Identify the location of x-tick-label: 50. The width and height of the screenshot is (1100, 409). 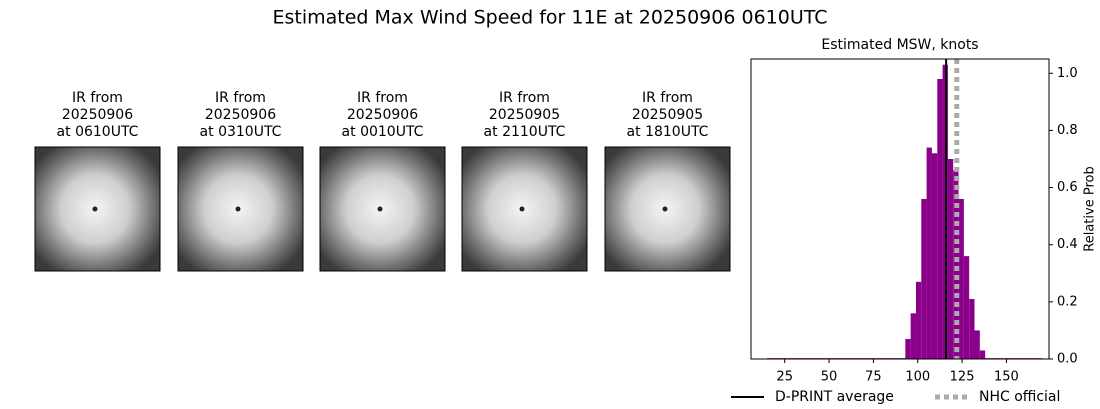
(829, 377).